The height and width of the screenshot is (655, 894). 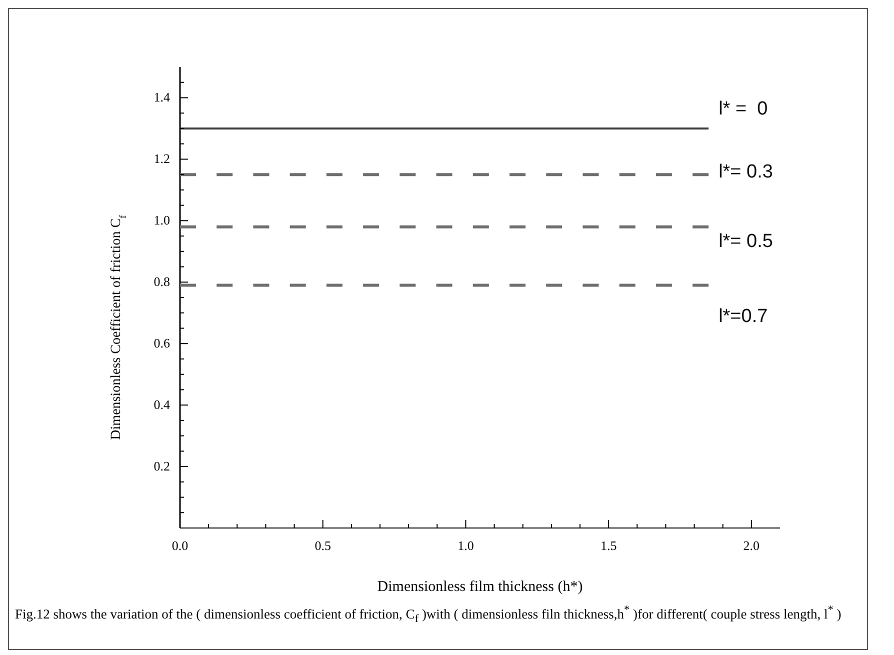 I want to click on caption: Fig.12 shows the variation of the ( dimensionless coefficient of friction, C$_{f}$ )with ( dimensionless filn thickness,h$^{*}$ )for different( couple stress length, l$^{*}$ ), so click(x=428, y=615).